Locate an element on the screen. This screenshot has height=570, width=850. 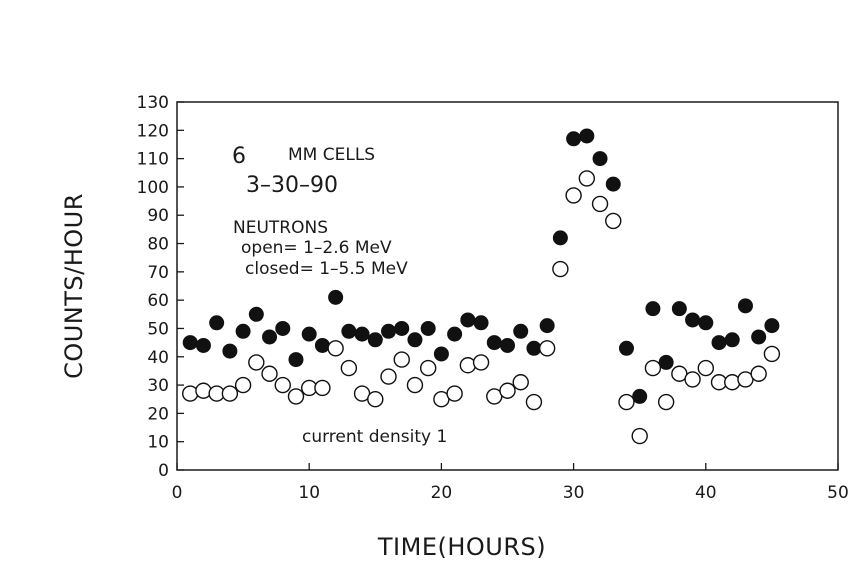
x-tick-label: 0 is located at coordinates (177, 493).